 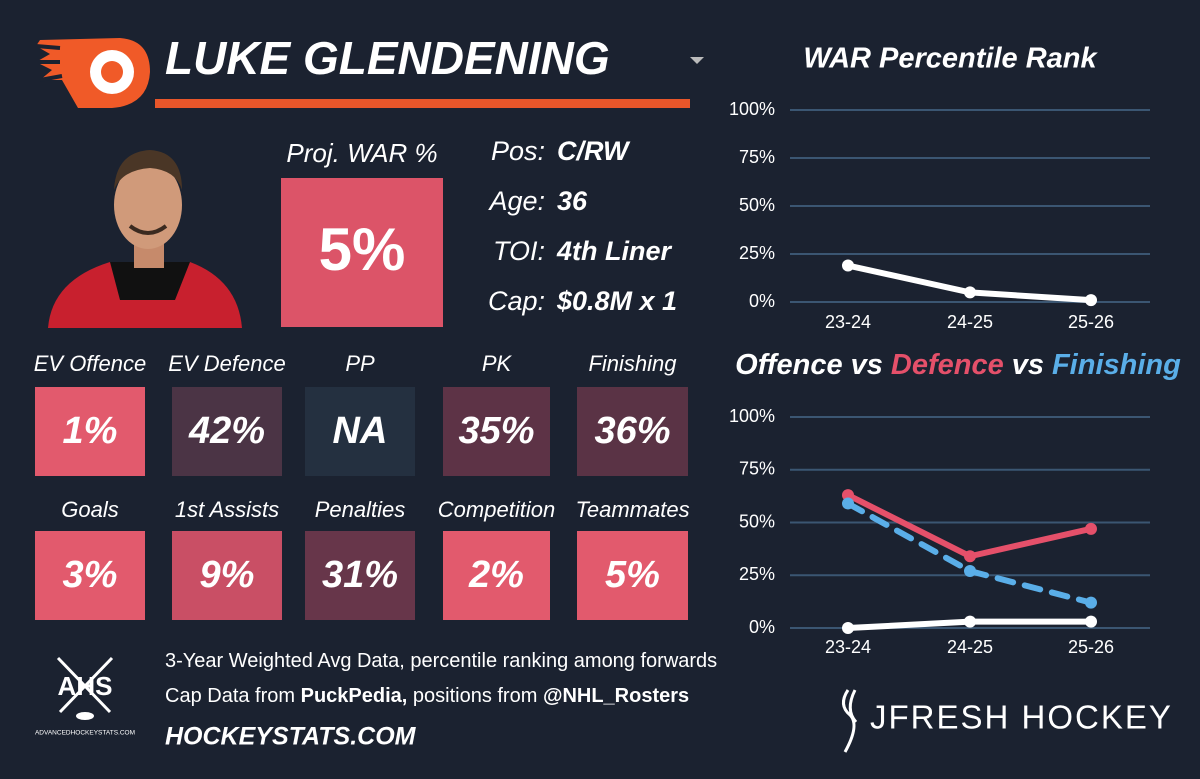 I want to click on tile-value: 1%, so click(x=90, y=431).